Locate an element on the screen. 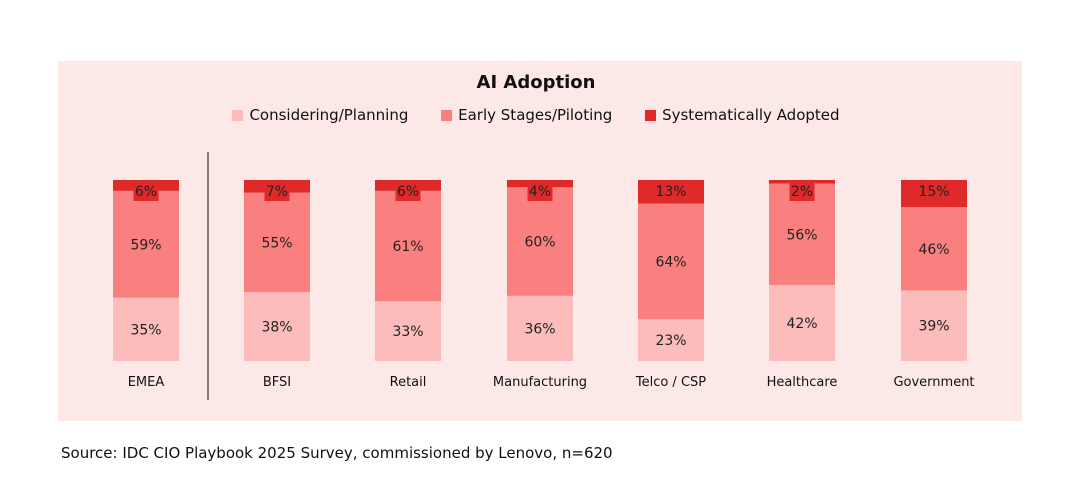 Image resolution: width=1072 pixels, height=501 pixels. legend-swatch-considering is located at coordinates (238, 115).